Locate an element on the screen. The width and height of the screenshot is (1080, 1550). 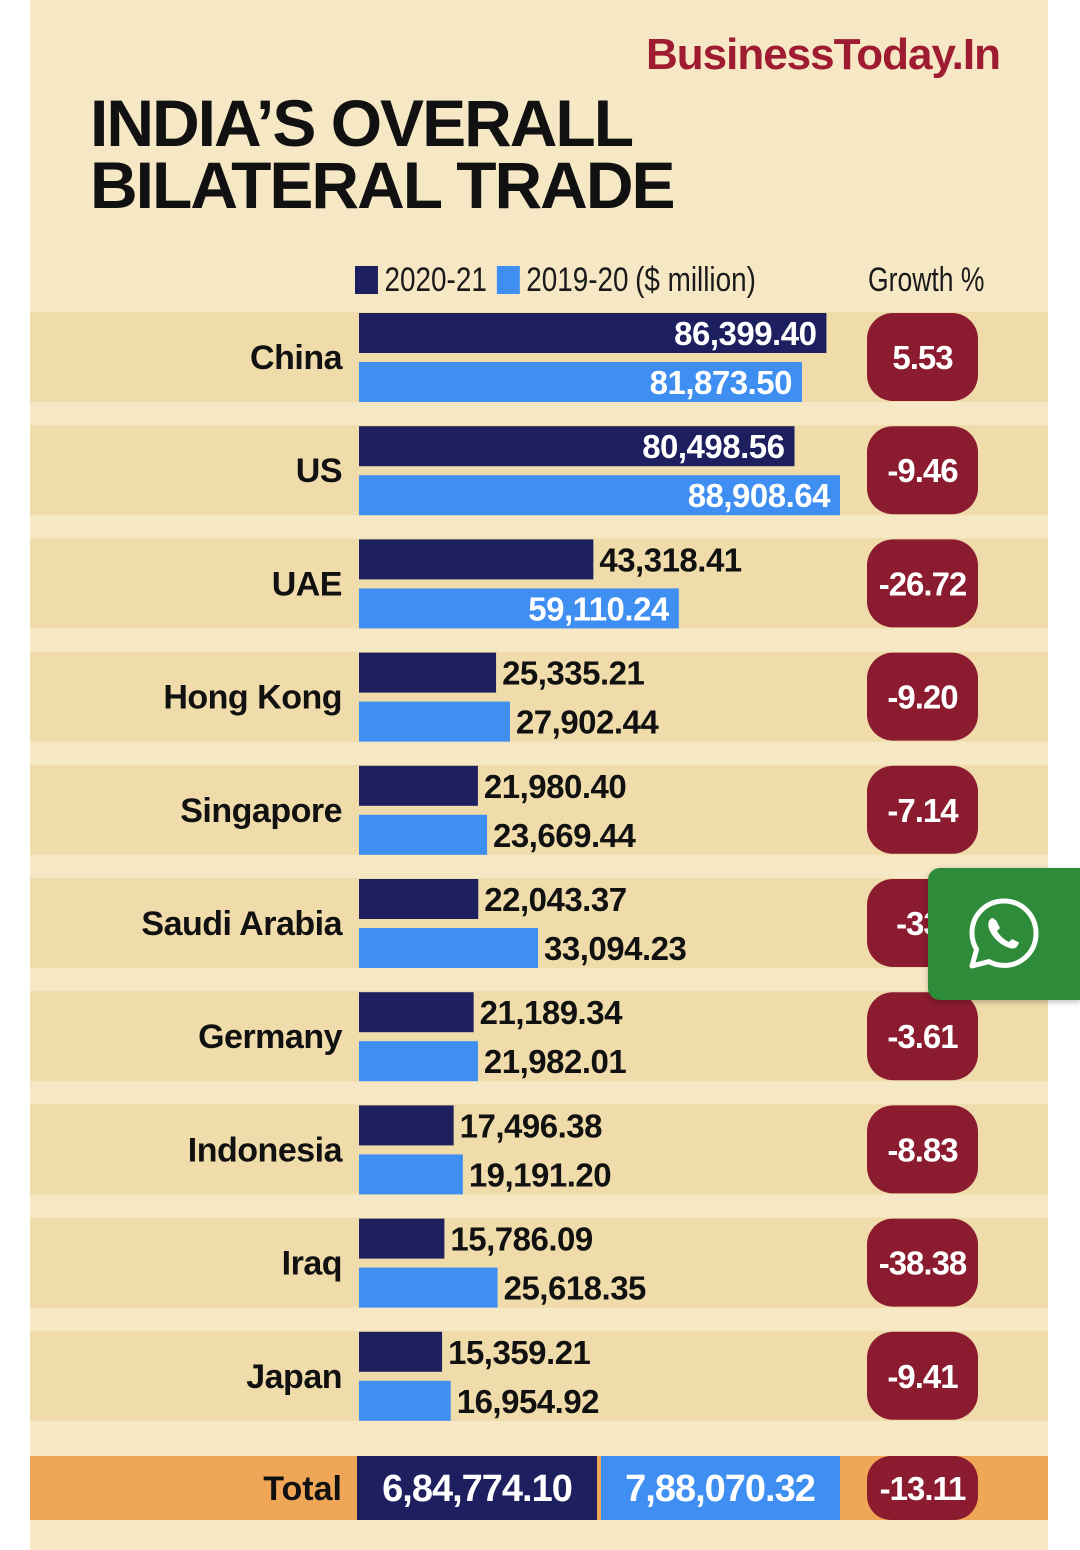
growth-value: -9.20 is located at coordinates (922, 697).